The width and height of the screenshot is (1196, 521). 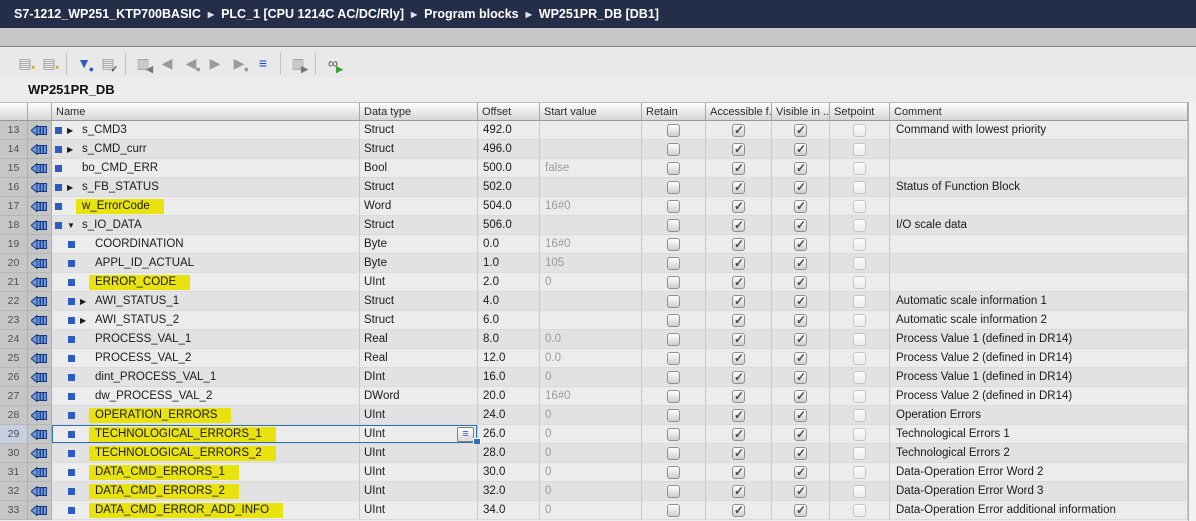 What do you see at coordinates (419, 263) in the screenshot?
I see `data-type-cell: Byte` at bounding box center [419, 263].